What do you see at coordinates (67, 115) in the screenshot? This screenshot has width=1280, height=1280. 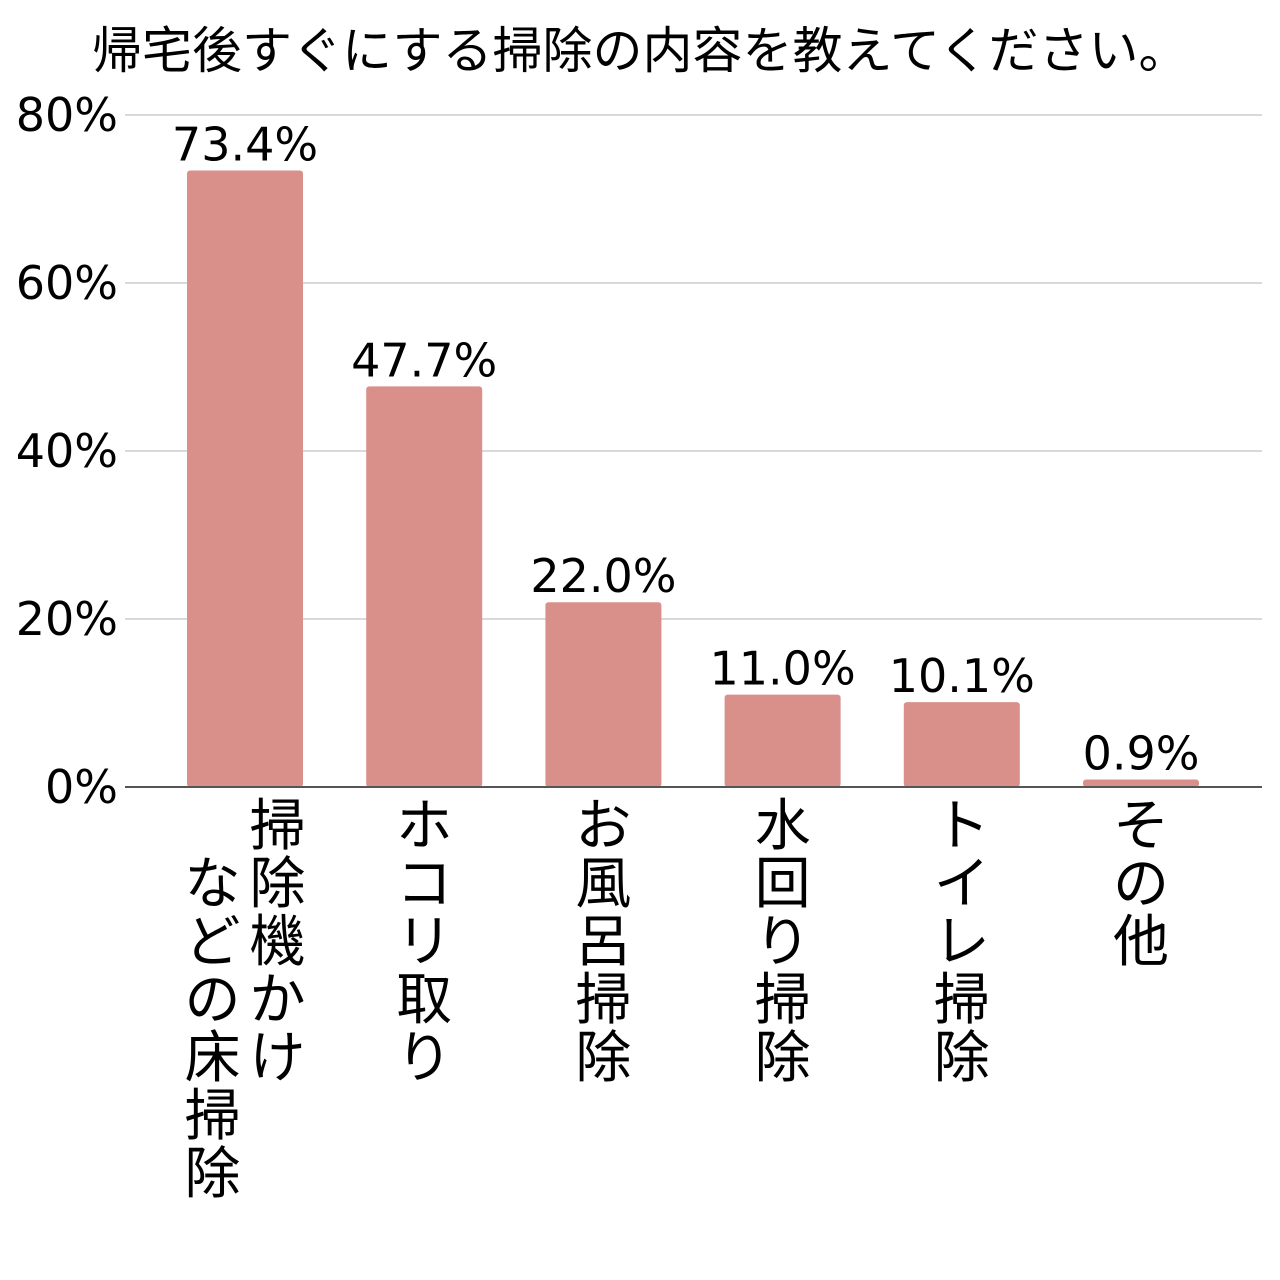 I see `y-tick-label: 80%` at bounding box center [67, 115].